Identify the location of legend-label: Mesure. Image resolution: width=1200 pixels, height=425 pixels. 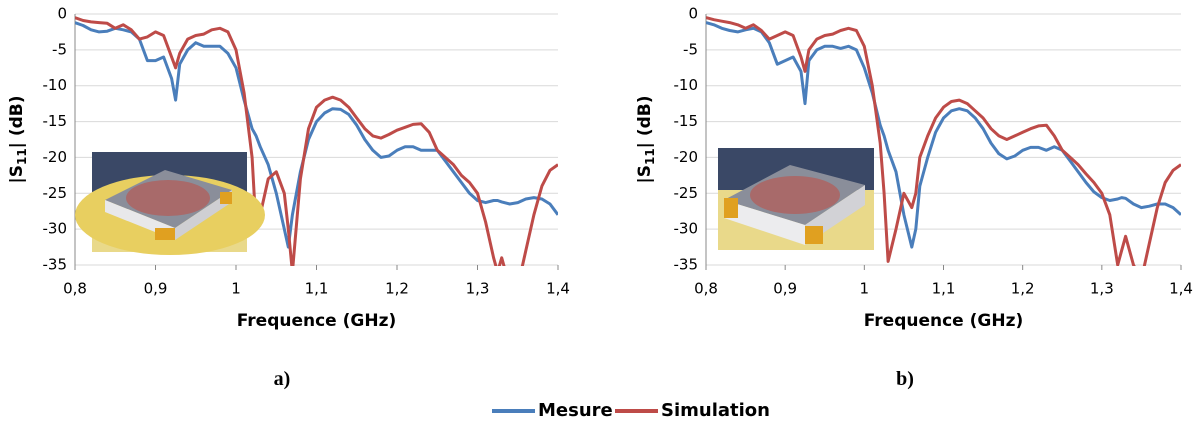
(575, 410).